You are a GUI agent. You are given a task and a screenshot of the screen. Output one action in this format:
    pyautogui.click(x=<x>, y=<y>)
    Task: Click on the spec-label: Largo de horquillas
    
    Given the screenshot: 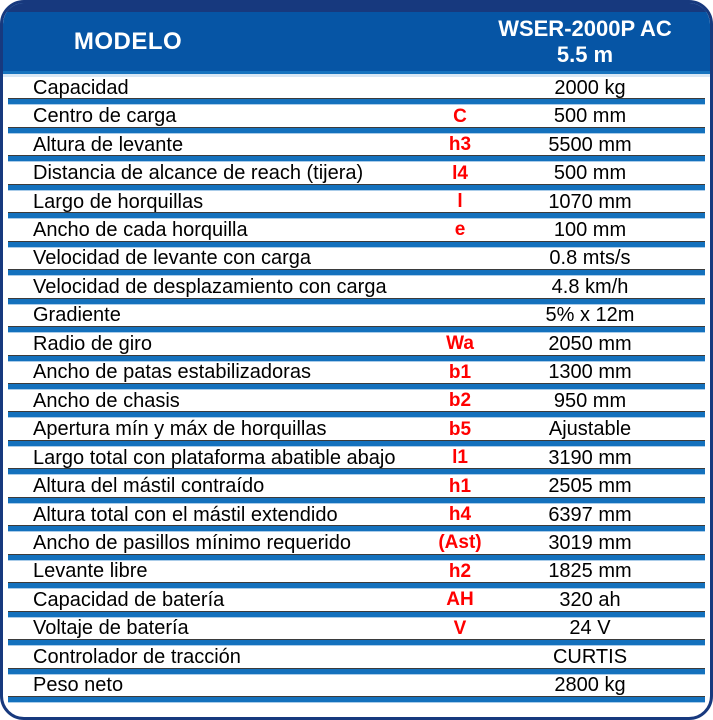 What is the action you would take?
    pyautogui.click(x=118, y=201)
    